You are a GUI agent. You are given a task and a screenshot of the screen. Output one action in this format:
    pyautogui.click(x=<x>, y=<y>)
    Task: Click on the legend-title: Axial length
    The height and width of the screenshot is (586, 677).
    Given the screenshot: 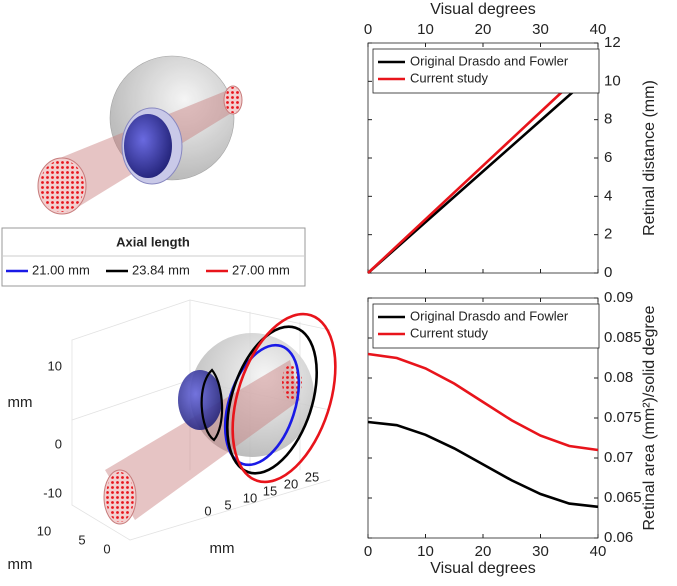 What is the action you would take?
    pyautogui.click(x=153, y=241)
    